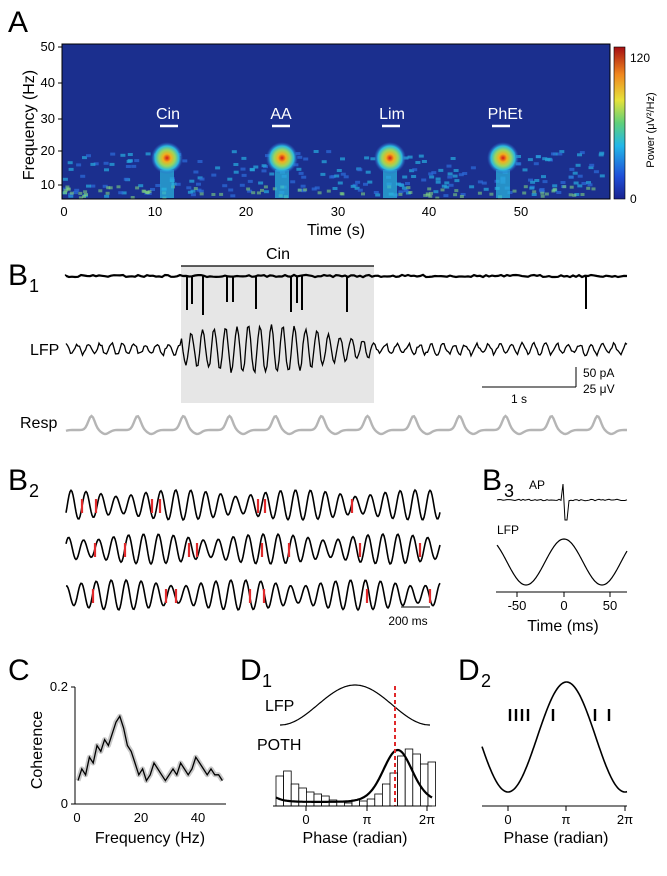 Image resolution: width=667 pixels, height=876 pixels. What do you see at coordinates (640, 58) in the screenshot?
I see `colorbar-tick-max: 120` at bounding box center [640, 58].